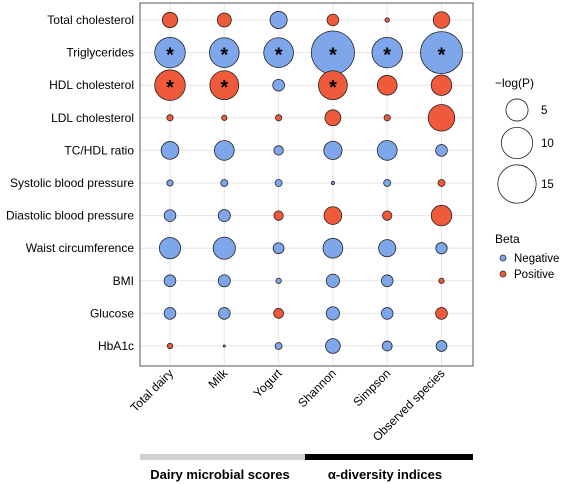  Describe the element at coordinates (224, 56) in the screenshot. I see `significance-star-triglycerides-milk: *` at that location.